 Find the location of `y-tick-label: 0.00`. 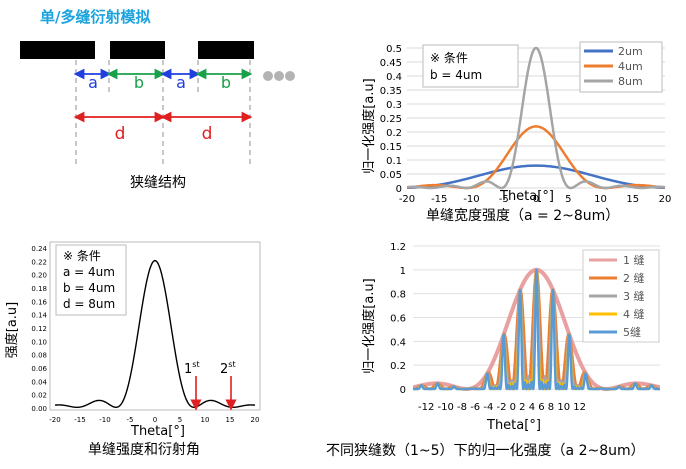

y-tick-label: 0.00 is located at coordinates (39, 409).